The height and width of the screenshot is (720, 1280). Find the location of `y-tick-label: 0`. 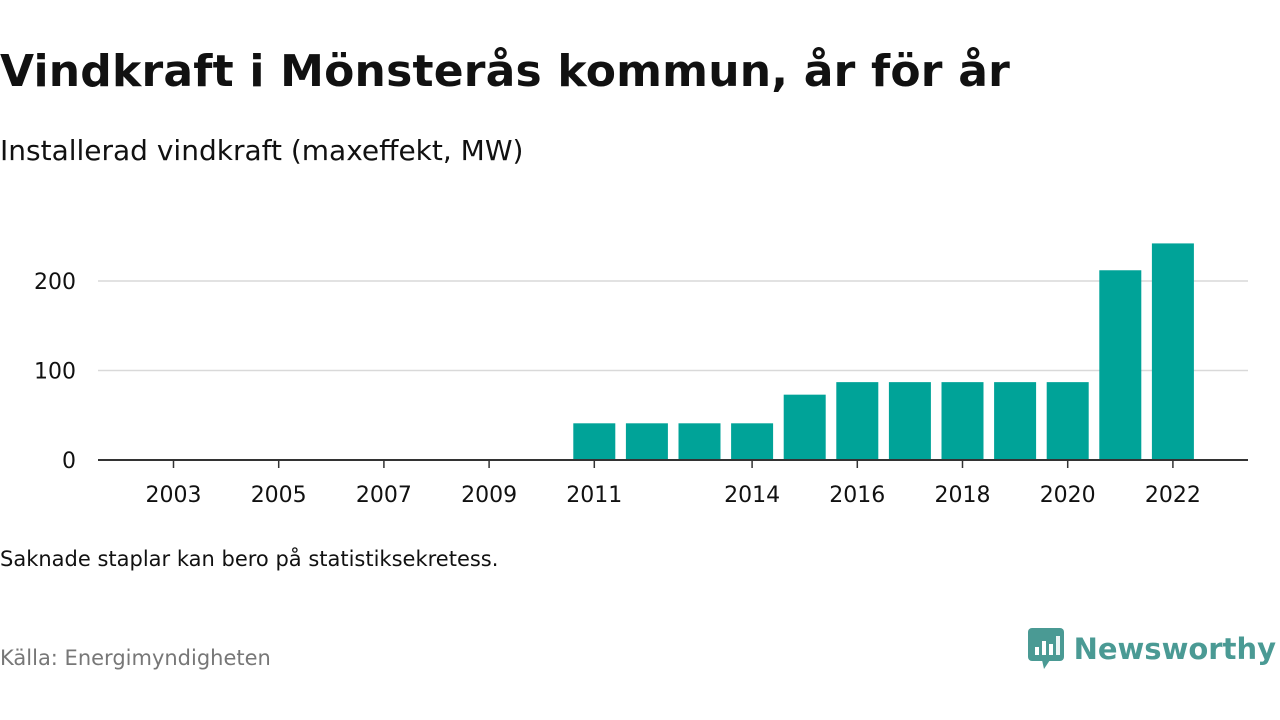

y-tick-label: 0 is located at coordinates (69, 461).